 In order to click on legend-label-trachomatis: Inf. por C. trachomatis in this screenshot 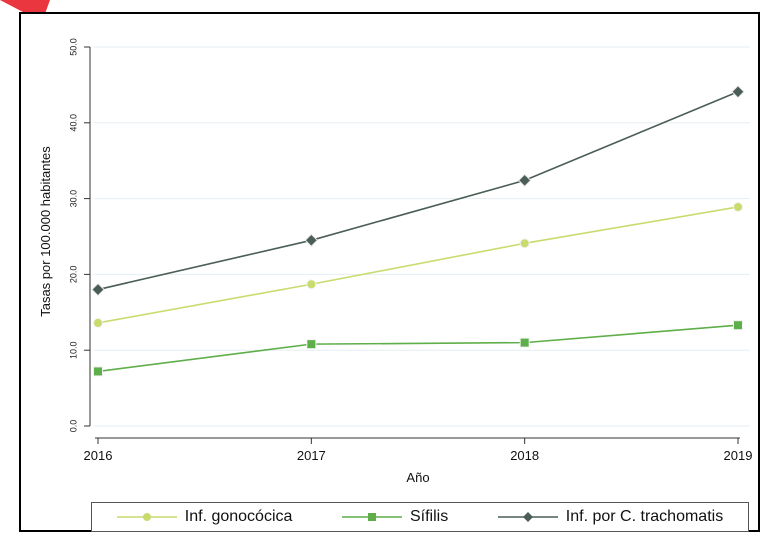, I will do `click(644, 516)`.